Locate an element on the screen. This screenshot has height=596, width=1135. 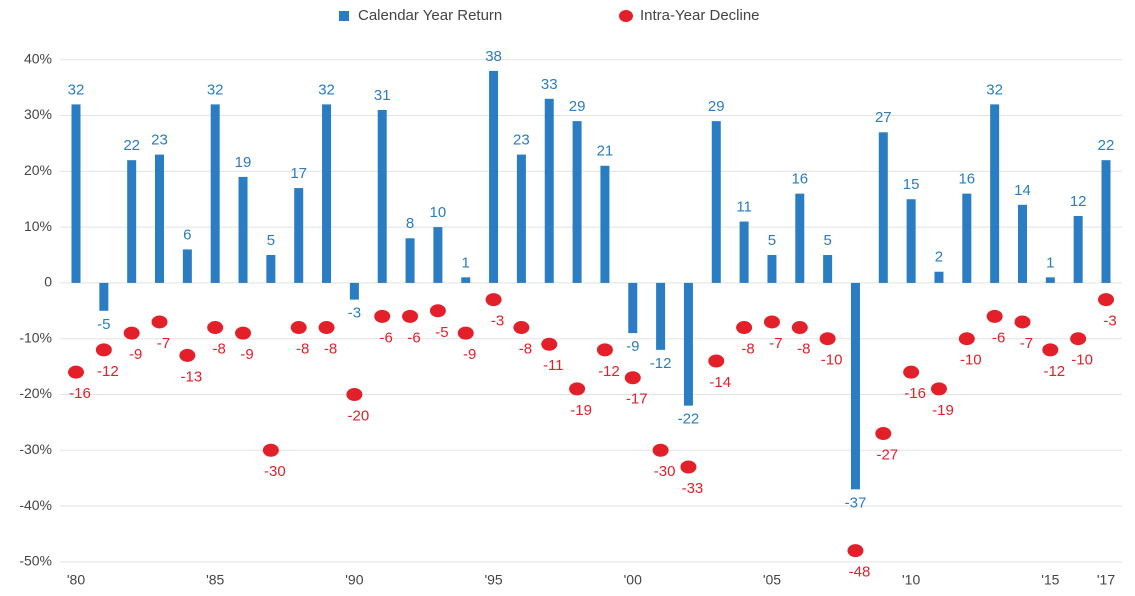
dot-value-label: -48 is located at coordinates (860, 572).